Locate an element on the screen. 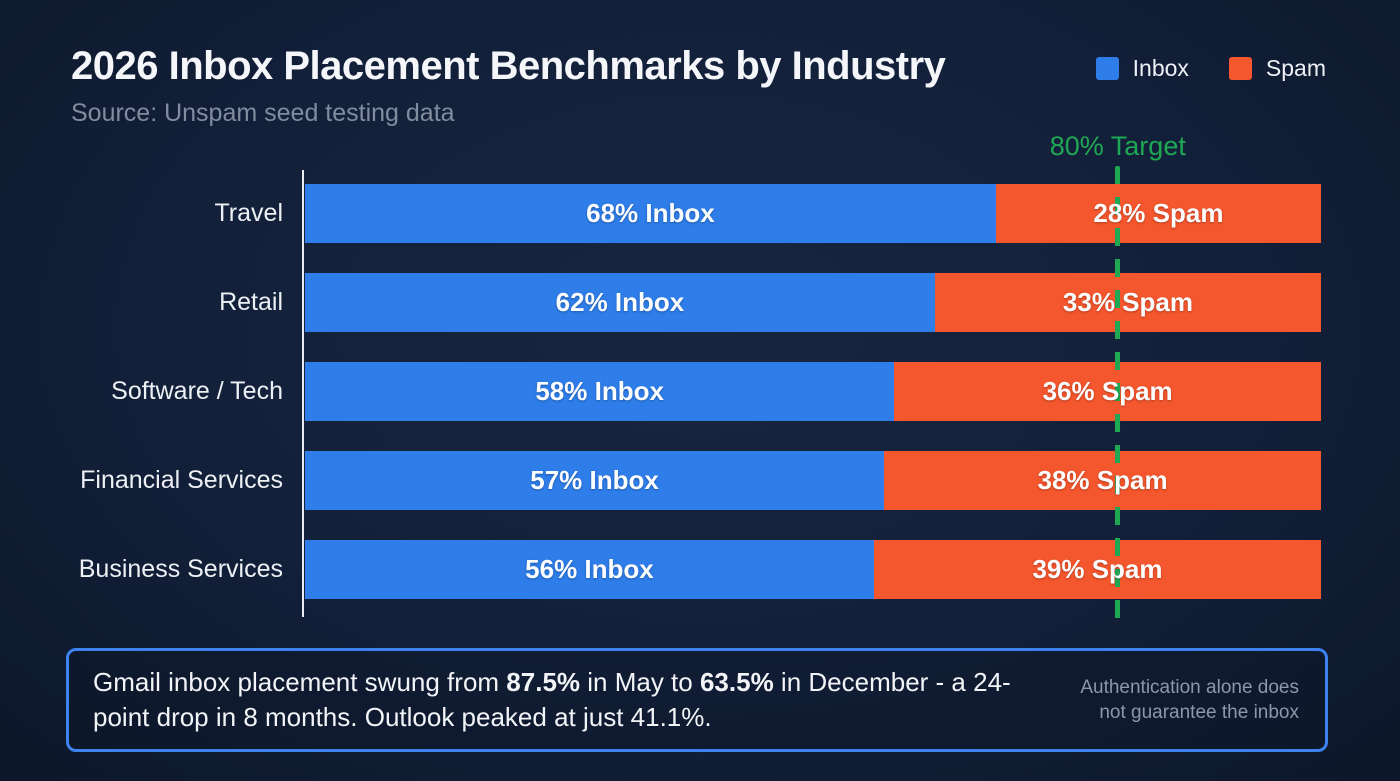 The height and width of the screenshot is (781, 1400). spam-value-label: 38% Spam is located at coordinates (1102, 480).